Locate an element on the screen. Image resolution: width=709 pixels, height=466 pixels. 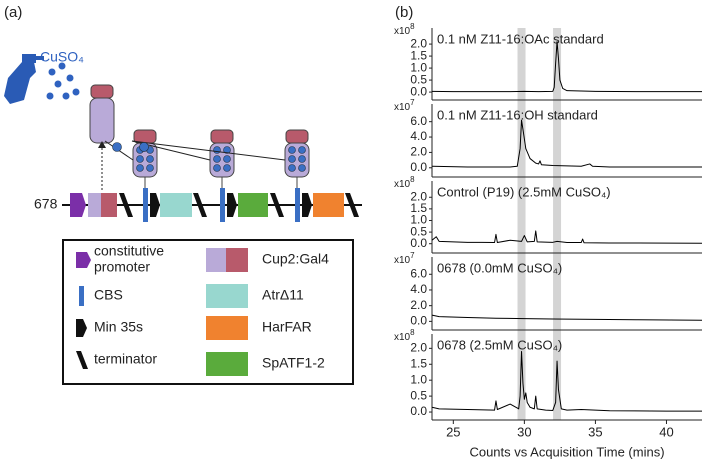
legend-label: AtrΔ11 is located at coordinates (283, 295).